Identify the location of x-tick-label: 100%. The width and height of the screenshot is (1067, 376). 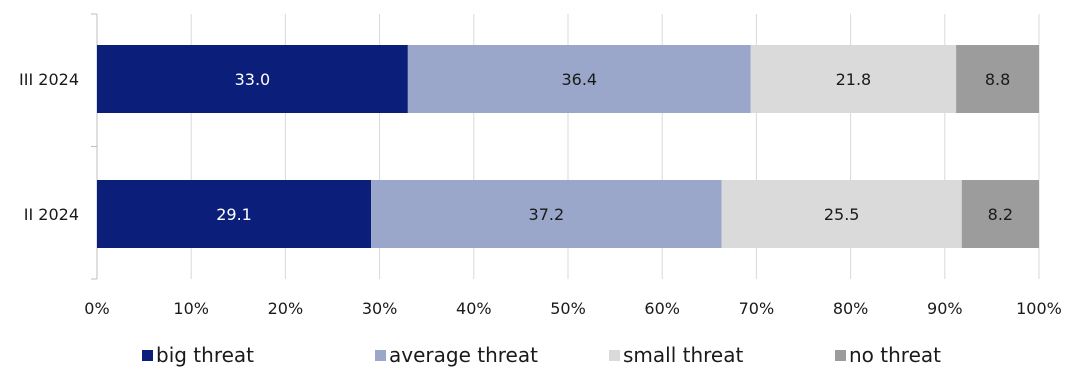
(1039, 308).